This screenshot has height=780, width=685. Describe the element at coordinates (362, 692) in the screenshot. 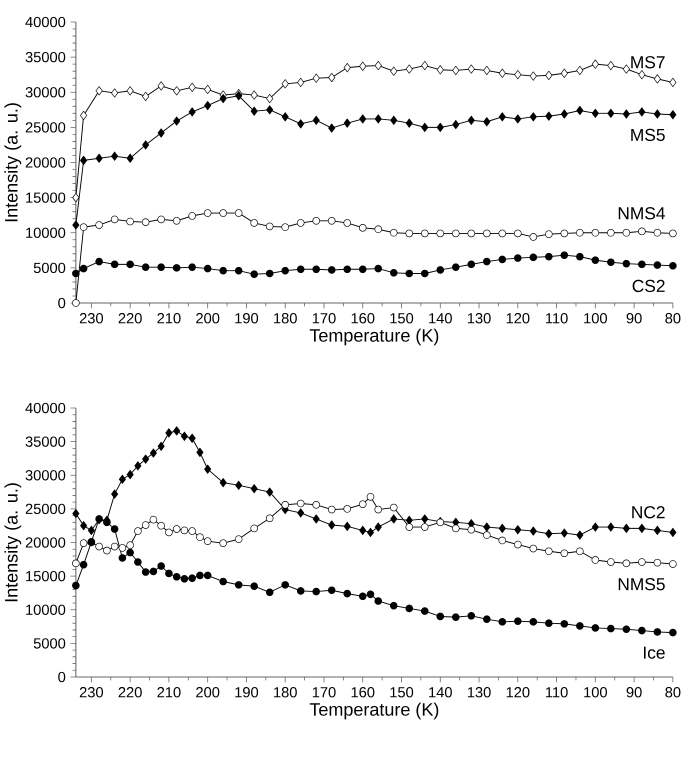

I see `x-tick-label: 160` at that location.